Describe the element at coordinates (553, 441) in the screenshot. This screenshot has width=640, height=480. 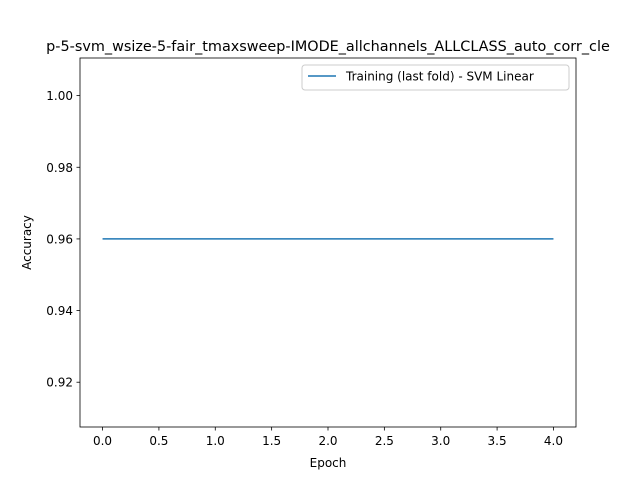
I see `x-tick-label: 4.0` at that location.